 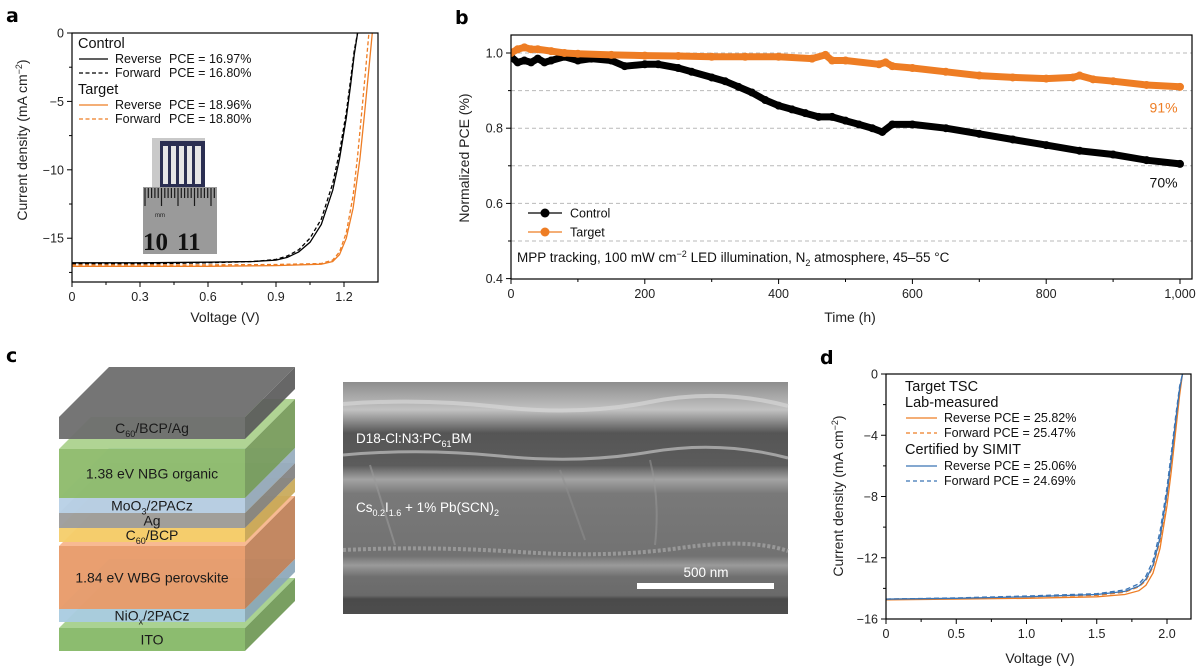 What do you see at coordinates (180, 197) in the screenshot?
I see `device-photo-inset: mm 10 11` at bounding box center [180, 197].